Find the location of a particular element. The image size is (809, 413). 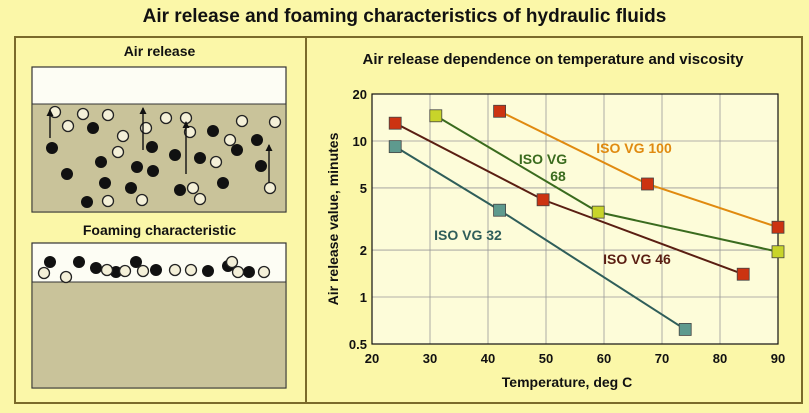

series-label: ISO VG 32 is located at coordinates (468, 235).